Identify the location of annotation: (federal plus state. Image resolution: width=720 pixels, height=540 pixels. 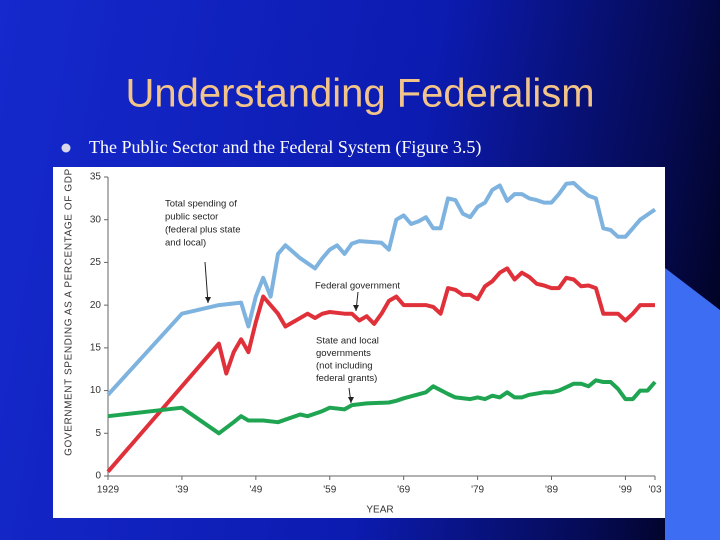
(203, 230).